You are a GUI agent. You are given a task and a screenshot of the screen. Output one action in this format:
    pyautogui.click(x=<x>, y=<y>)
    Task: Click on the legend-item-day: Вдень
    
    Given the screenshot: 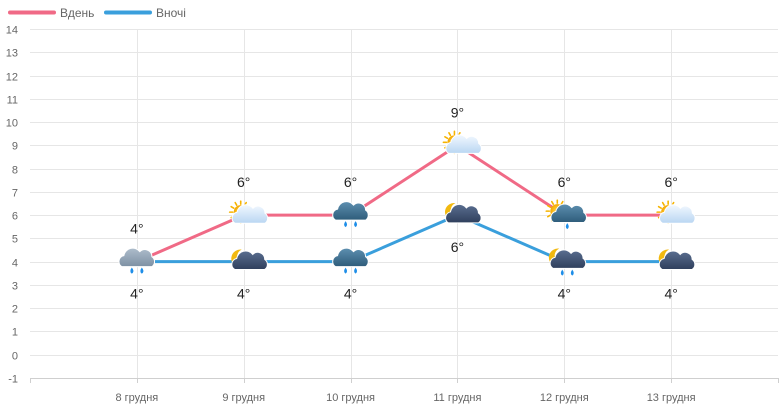 What is the action you would take?
    pyautogui.click(x=51, y=13)
    